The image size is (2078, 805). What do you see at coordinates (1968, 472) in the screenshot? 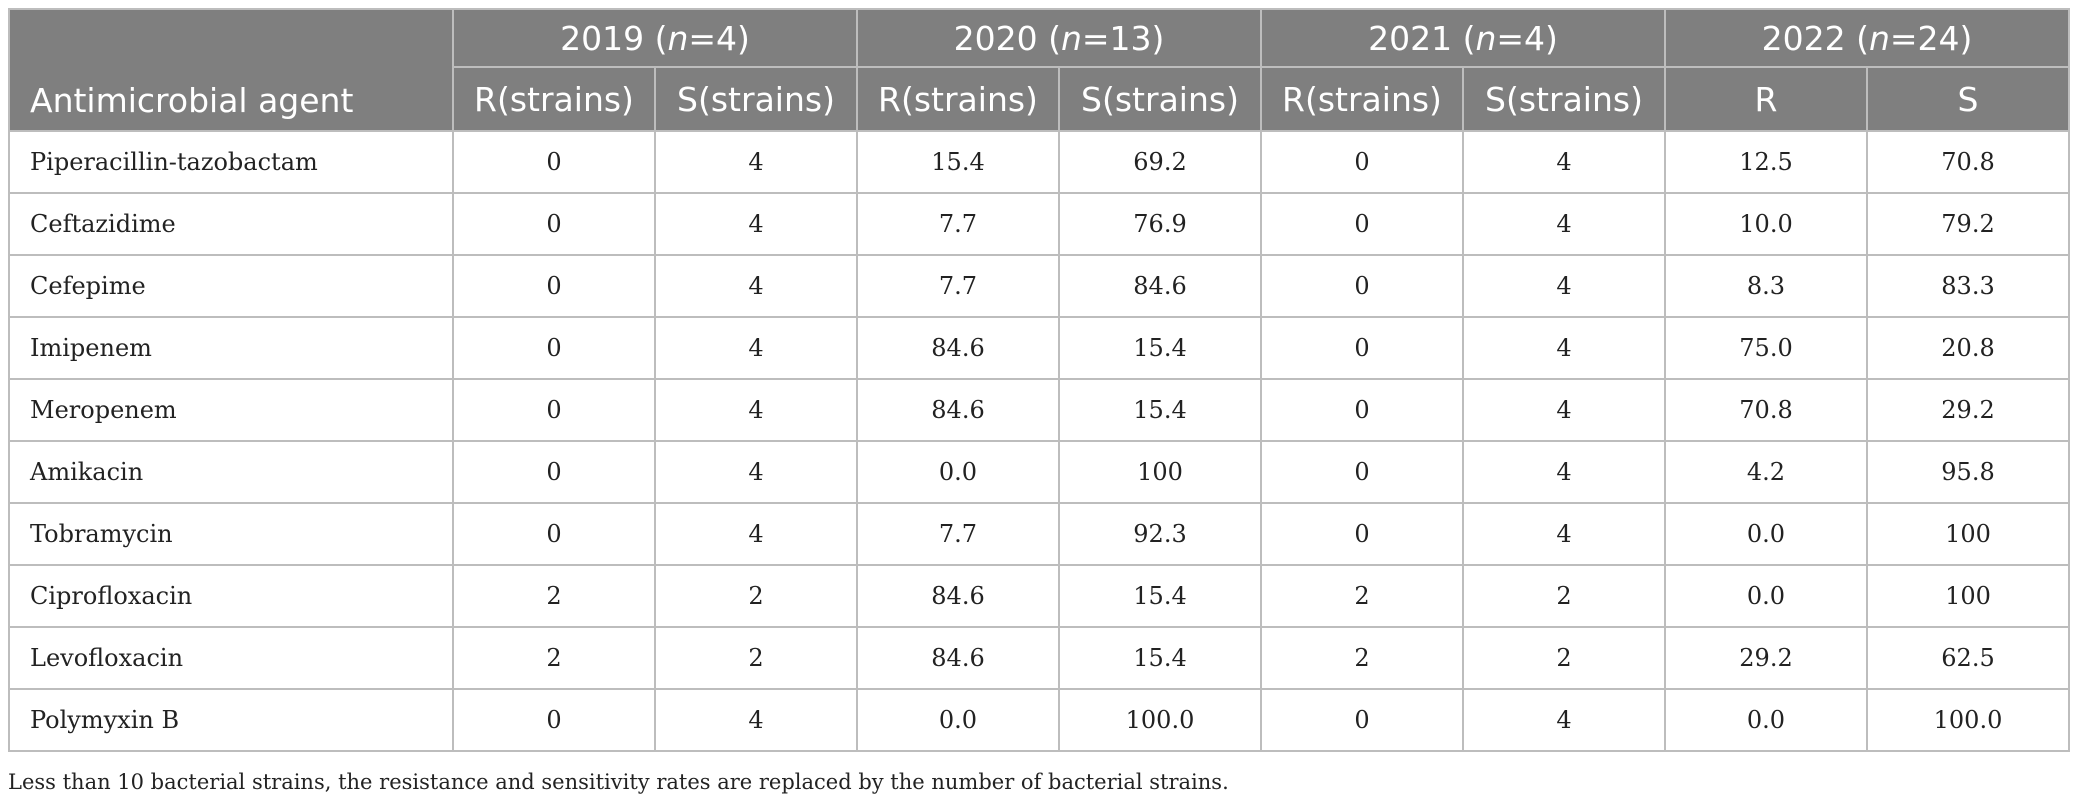
I see `value-cell: 95.8` at bounding box center [1968, 472].